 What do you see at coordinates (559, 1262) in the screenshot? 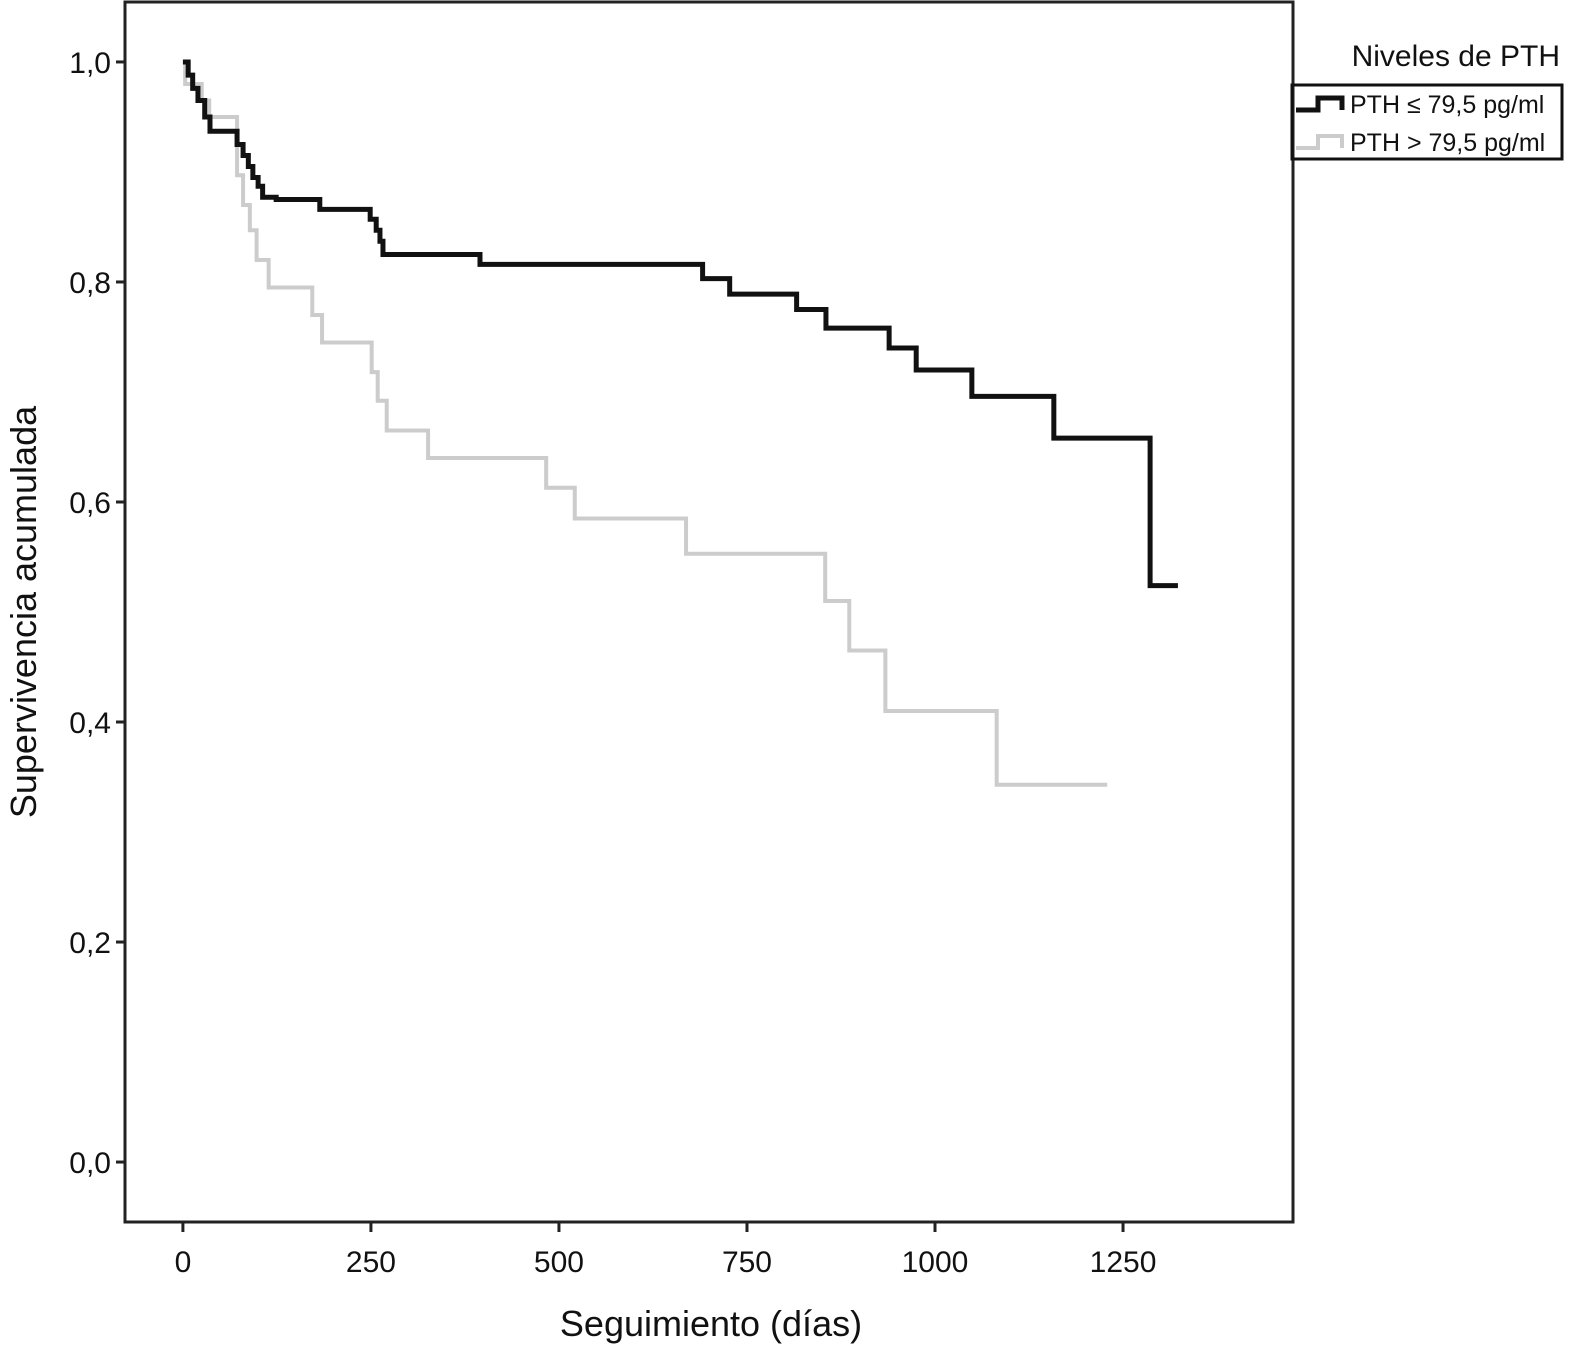
I see `x-tick-label: 500` at bounding box center [559, 1262].